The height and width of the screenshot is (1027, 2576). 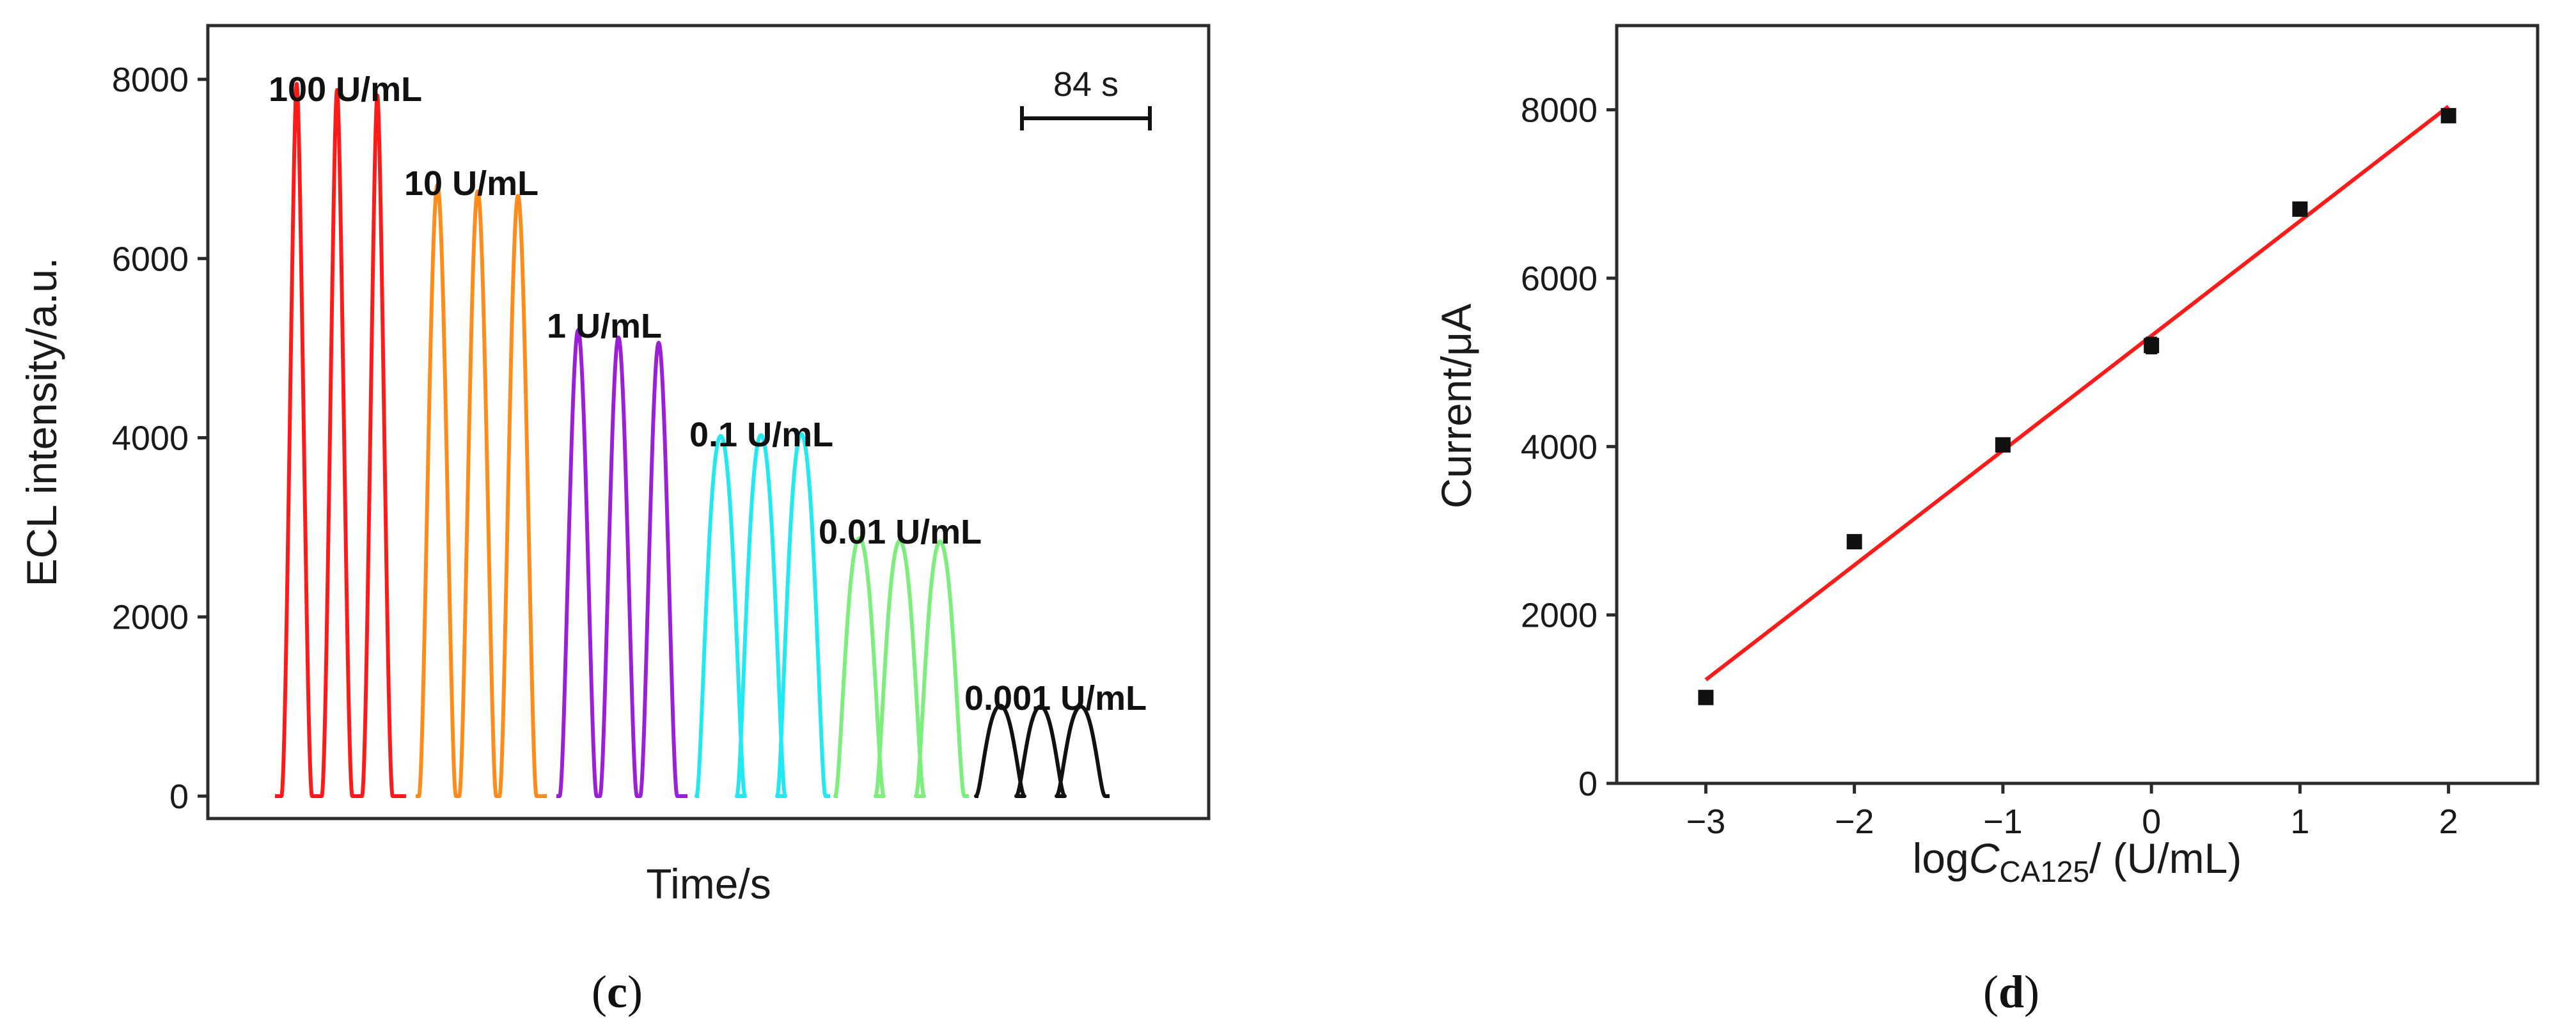 What do you see at coordinates (1706, 822) in the screenshot?
I see `calibration-x-tick-label: −3` at bounding box center [1706, 822].